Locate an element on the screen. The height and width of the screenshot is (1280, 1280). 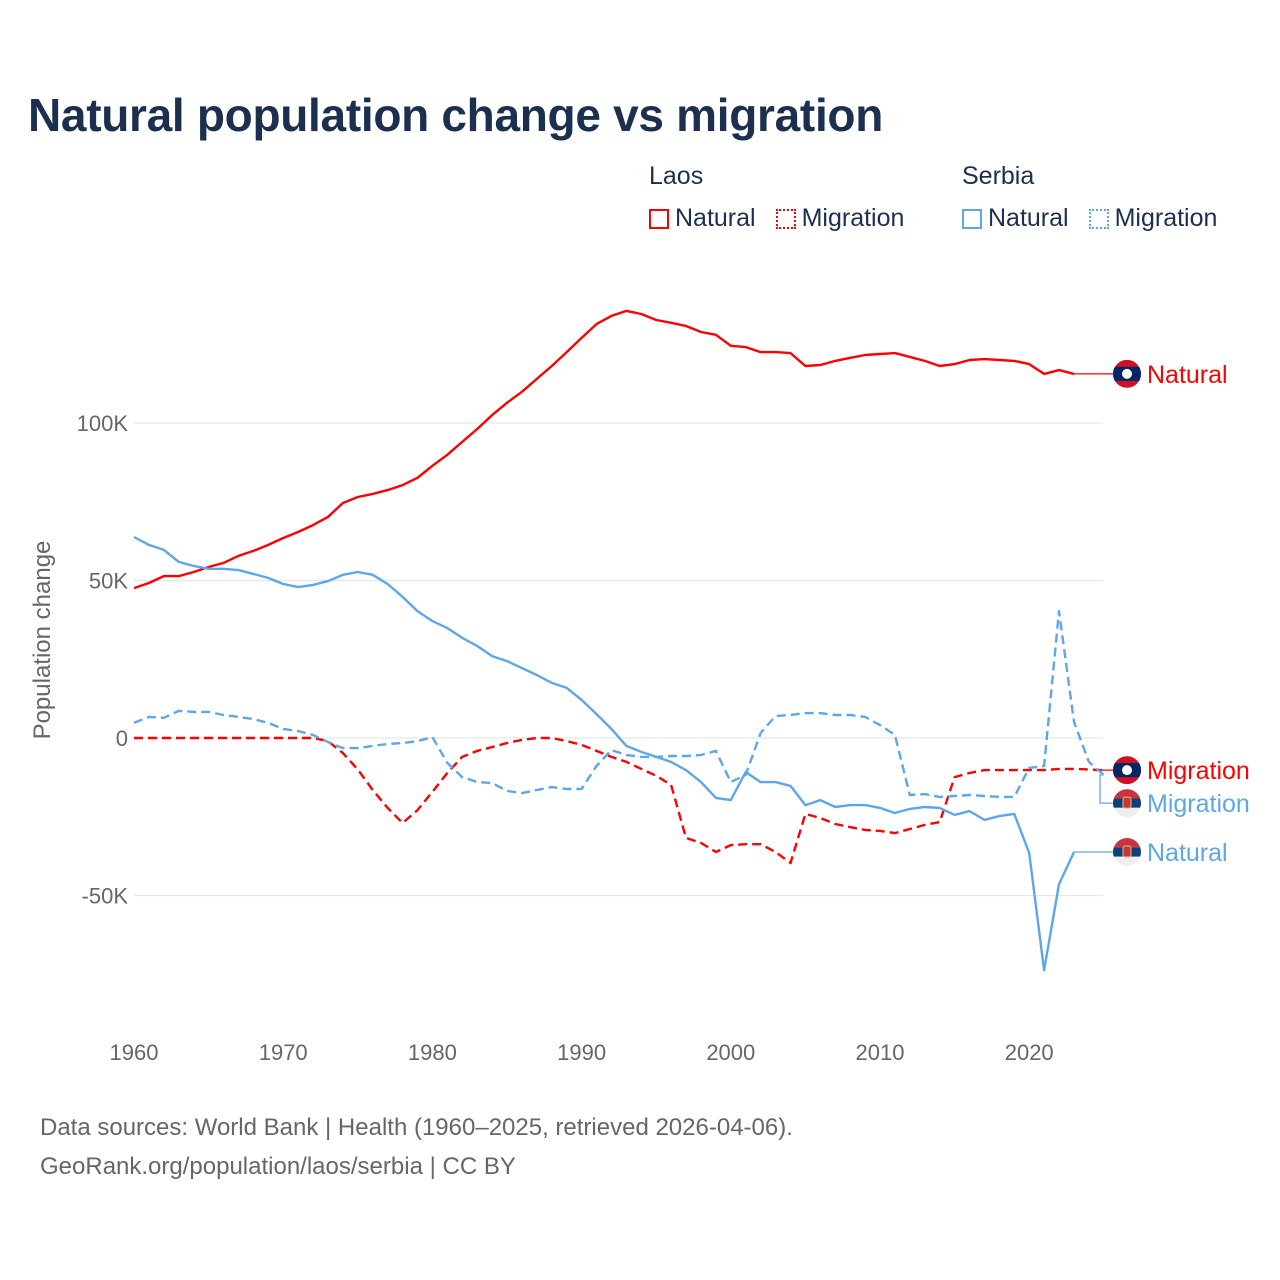
y-axis-ticks: 100K 50K 0 -50K is located at coordinates (103, 660).